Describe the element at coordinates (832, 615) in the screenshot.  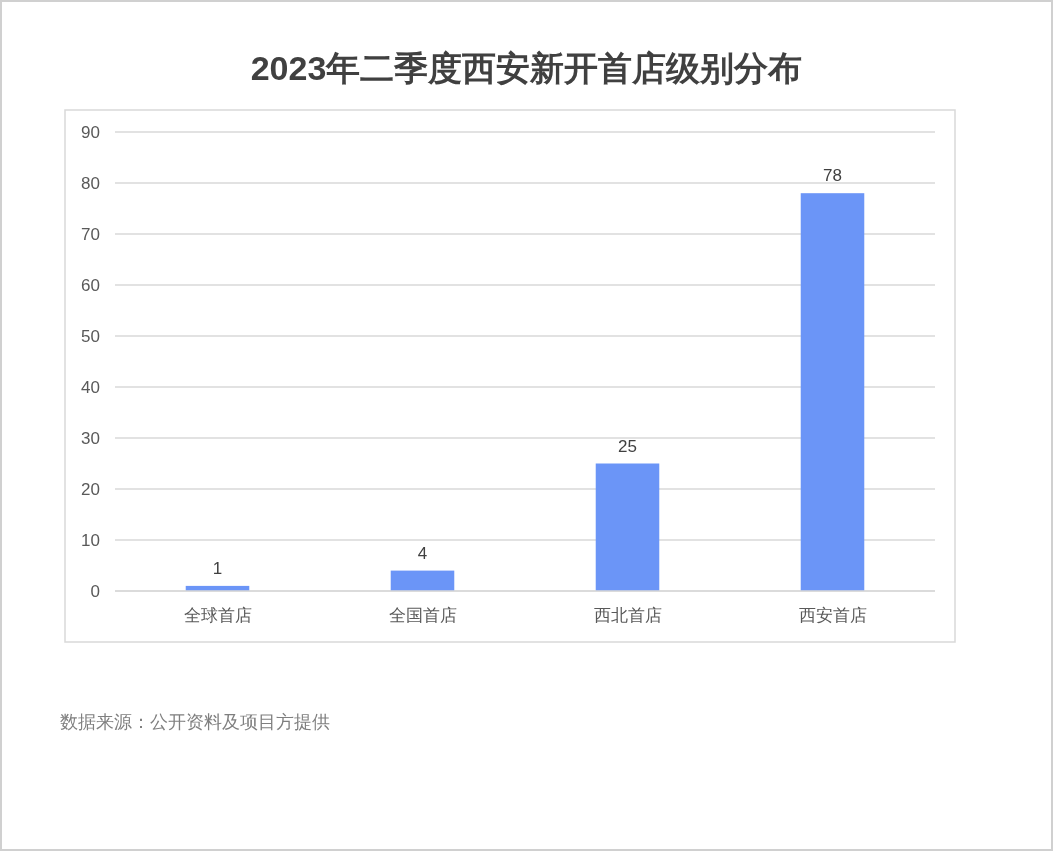
I see `x-tick-label: 西安首店` at that location.